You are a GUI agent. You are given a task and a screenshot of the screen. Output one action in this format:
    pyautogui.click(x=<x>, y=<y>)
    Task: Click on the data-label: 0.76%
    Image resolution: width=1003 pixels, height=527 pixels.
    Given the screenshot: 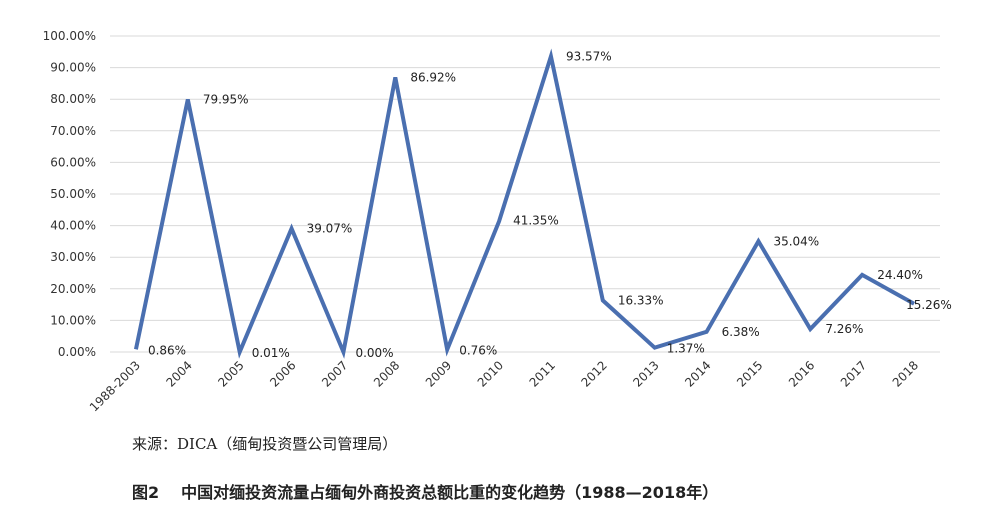 What is the action you would take?
    pyautogui.click(x=478, y=351)
    